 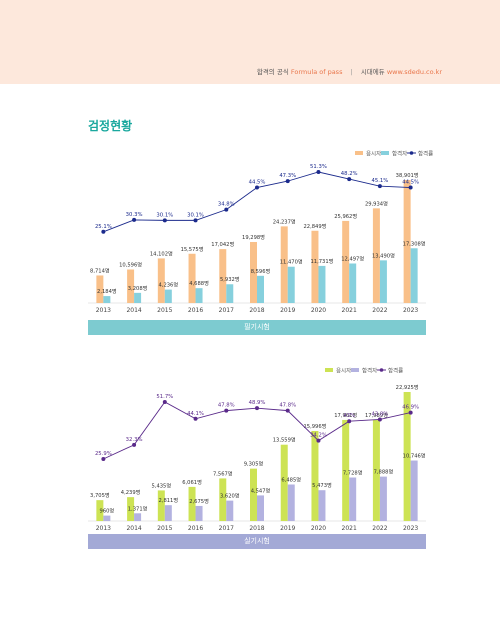 I want to click on data-label-applicants: 38,901명, so click(x=407, y=175).